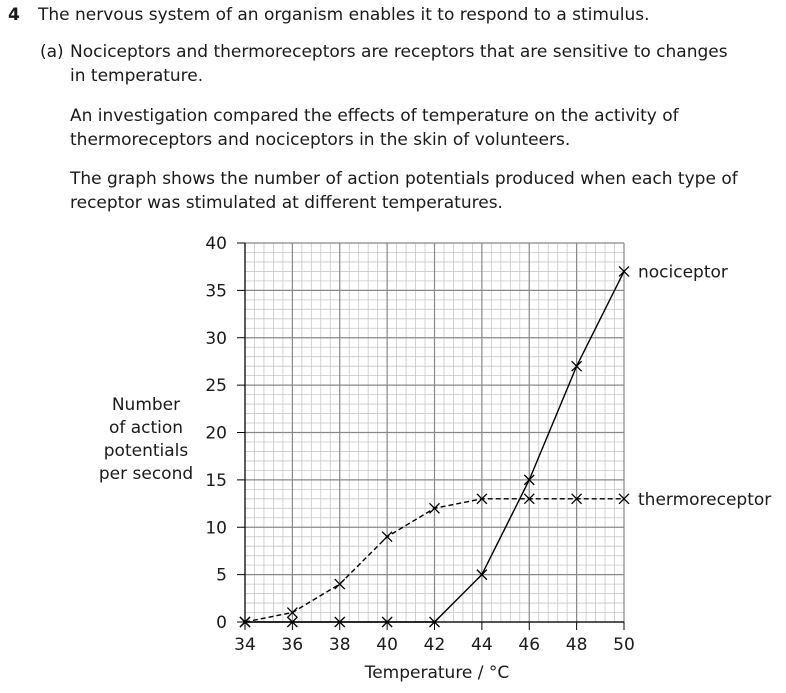 This screenshot has width=786, height=693. Describe the element at coordinates (216, 244) in the screenshot. I see `y-tick-label: 40` at that location.